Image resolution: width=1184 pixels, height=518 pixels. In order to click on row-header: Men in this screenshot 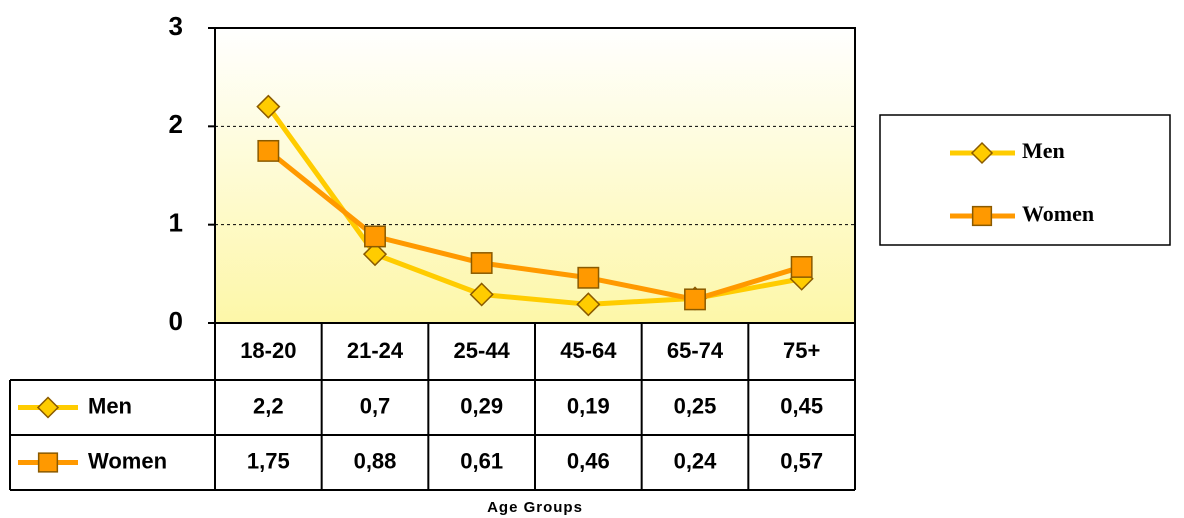, I will do `click(110, 405)`.